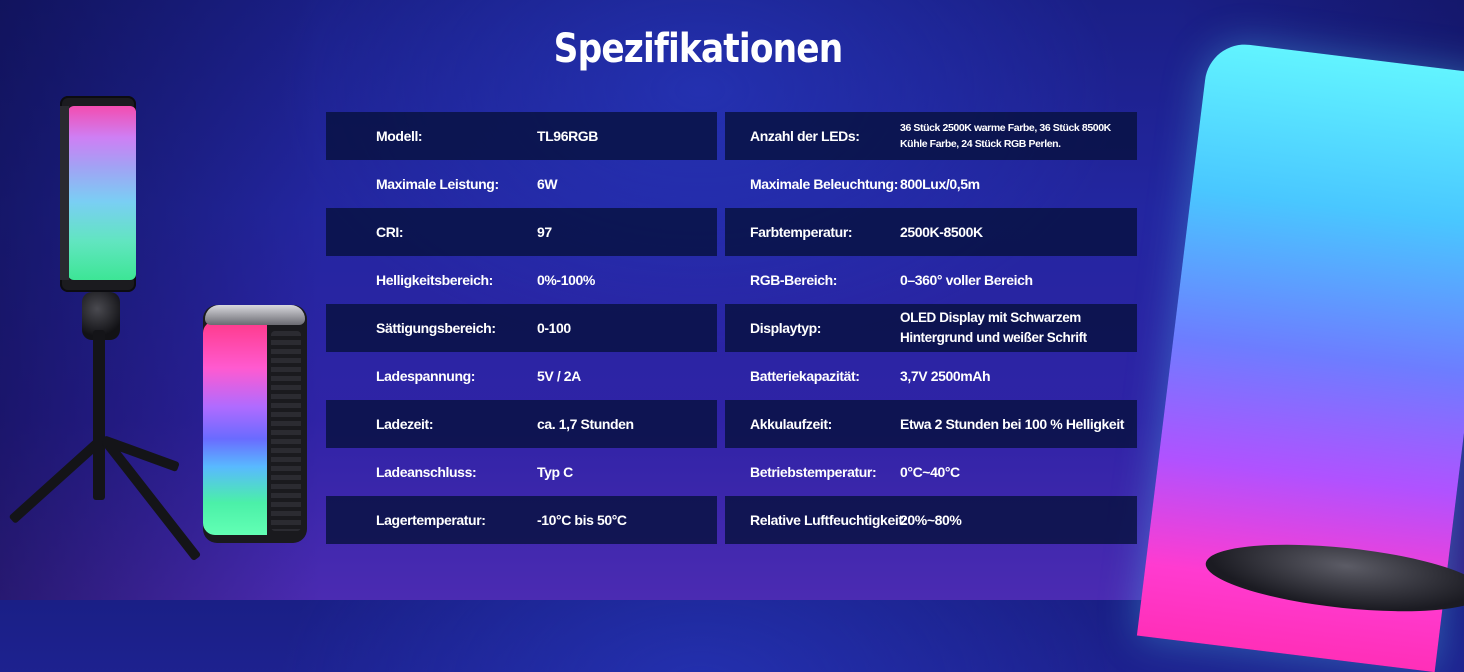 The image size is (1464, 672). What do you see at coordinates (554, 328) in the screenshot?
I see `spec-value: 0-100` at bounding box center [554, 328].